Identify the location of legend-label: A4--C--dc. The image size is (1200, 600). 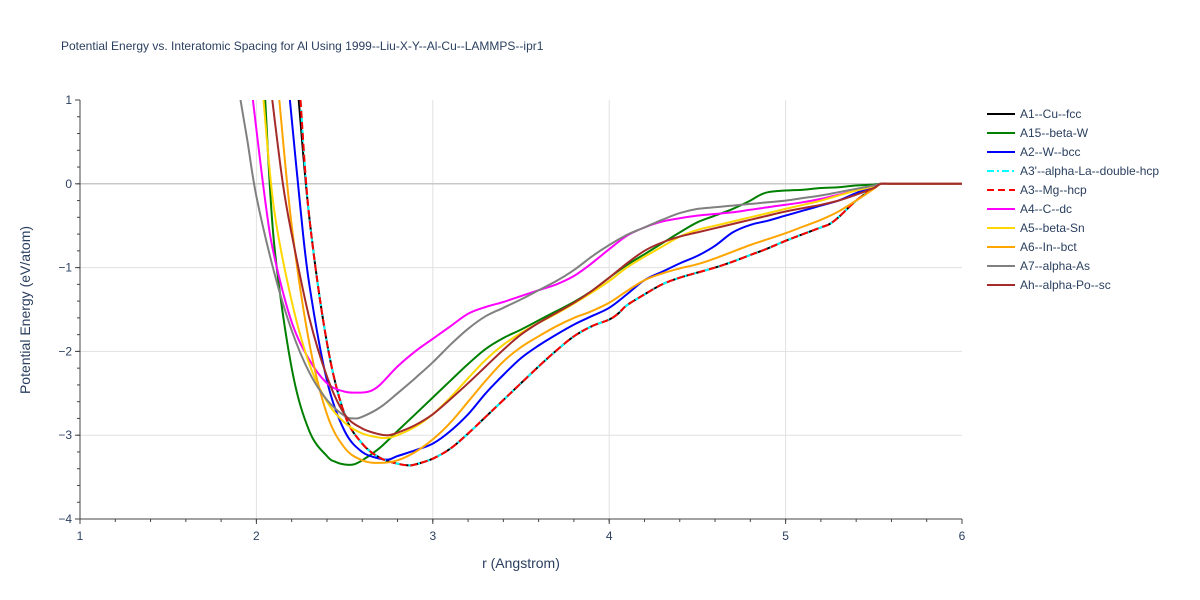
(1046, 209).